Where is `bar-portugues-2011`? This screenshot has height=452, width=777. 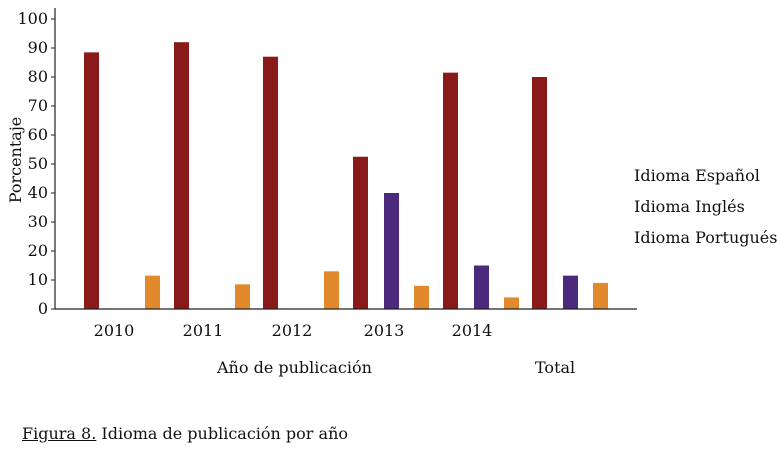 bar-portugues-2011 is located at coordinates (242, 296).